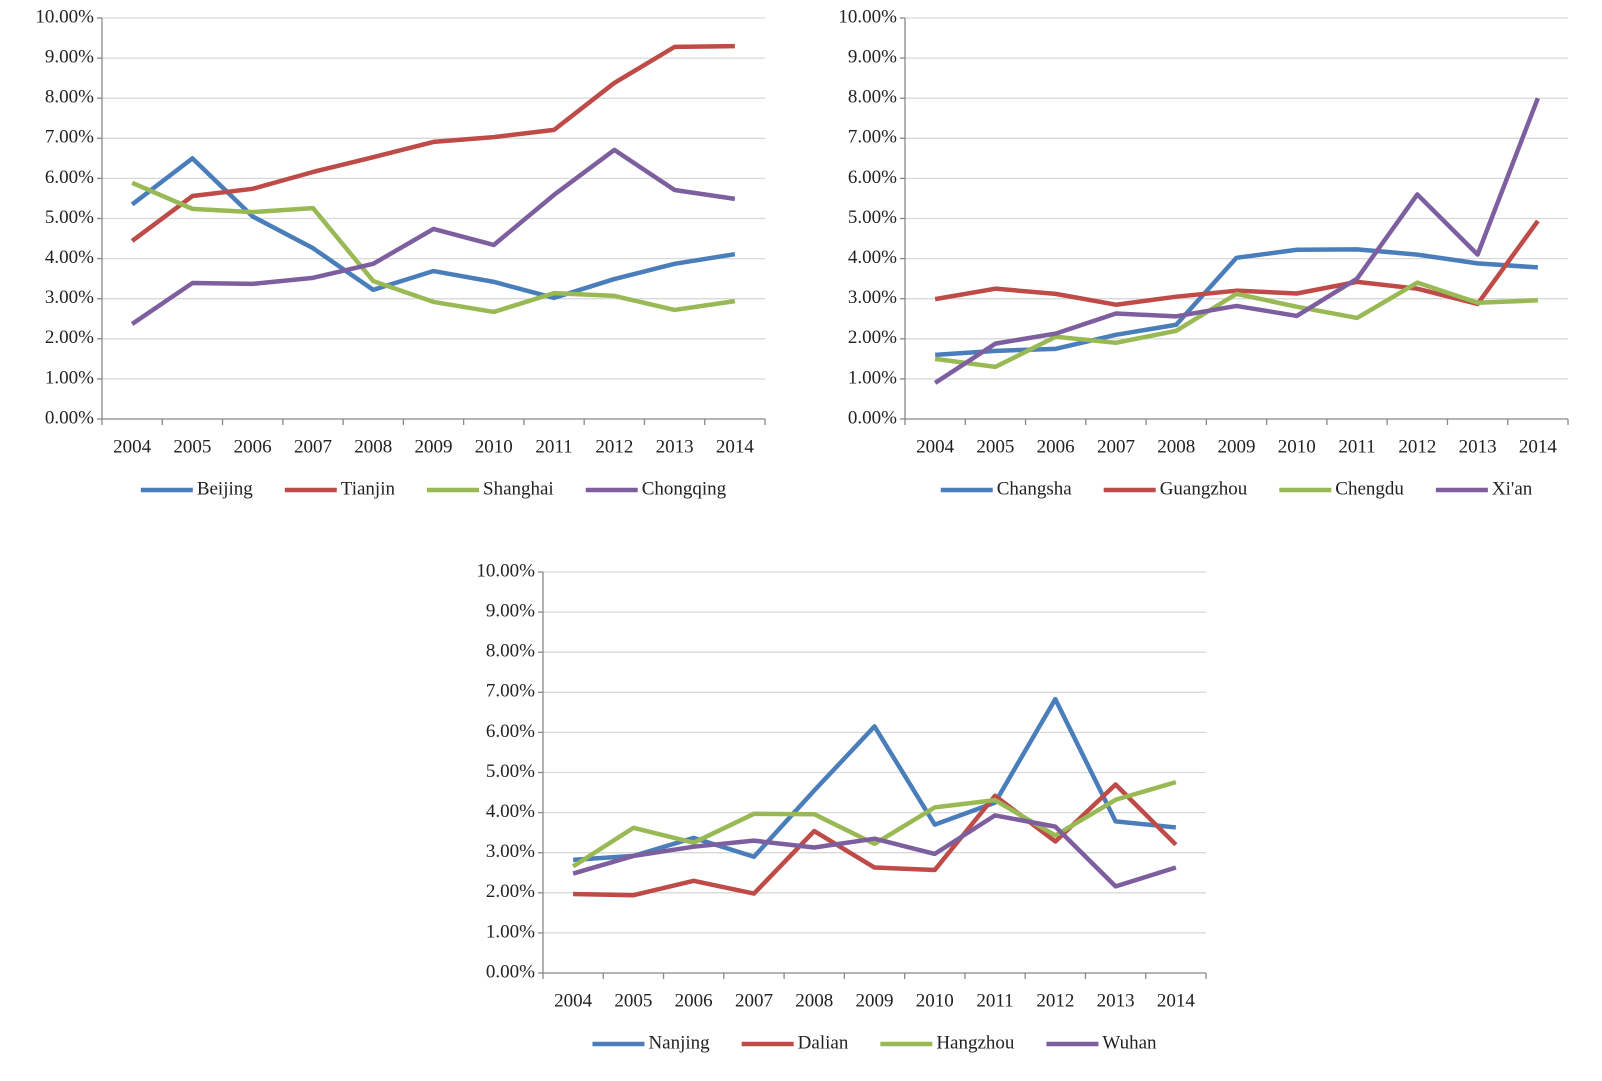 This screenshot has width=1602, height=1081. Describe the element at coordinates (684, 488) in the screenshot. I see `legend-label: Chongqing` at that location.